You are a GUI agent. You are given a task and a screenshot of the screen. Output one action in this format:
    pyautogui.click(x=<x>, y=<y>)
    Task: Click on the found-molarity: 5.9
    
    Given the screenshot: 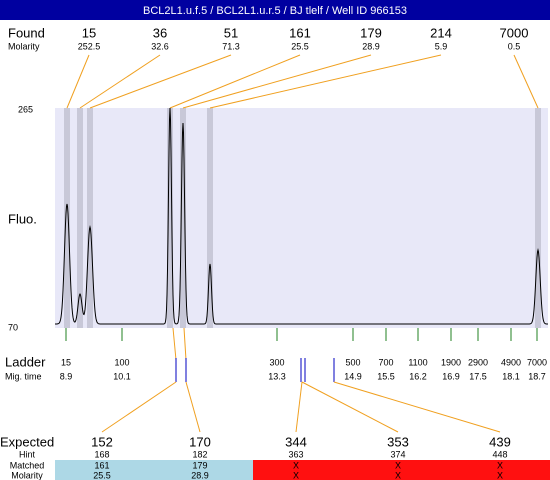 What is the action you would take?
    pyautogui.click(x=441, y=46)
    